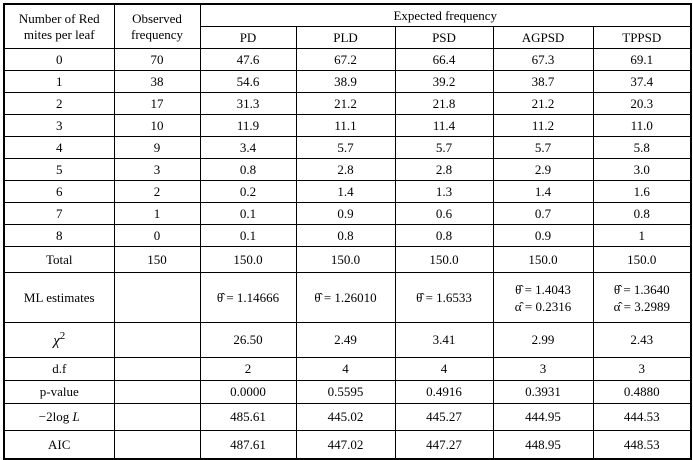 The height and width of the screenshot is (460, 693). What do you see at coordinates (157, 169) in the screenshot?
I see `observed-value: 3` at bounding box center [157, 169].